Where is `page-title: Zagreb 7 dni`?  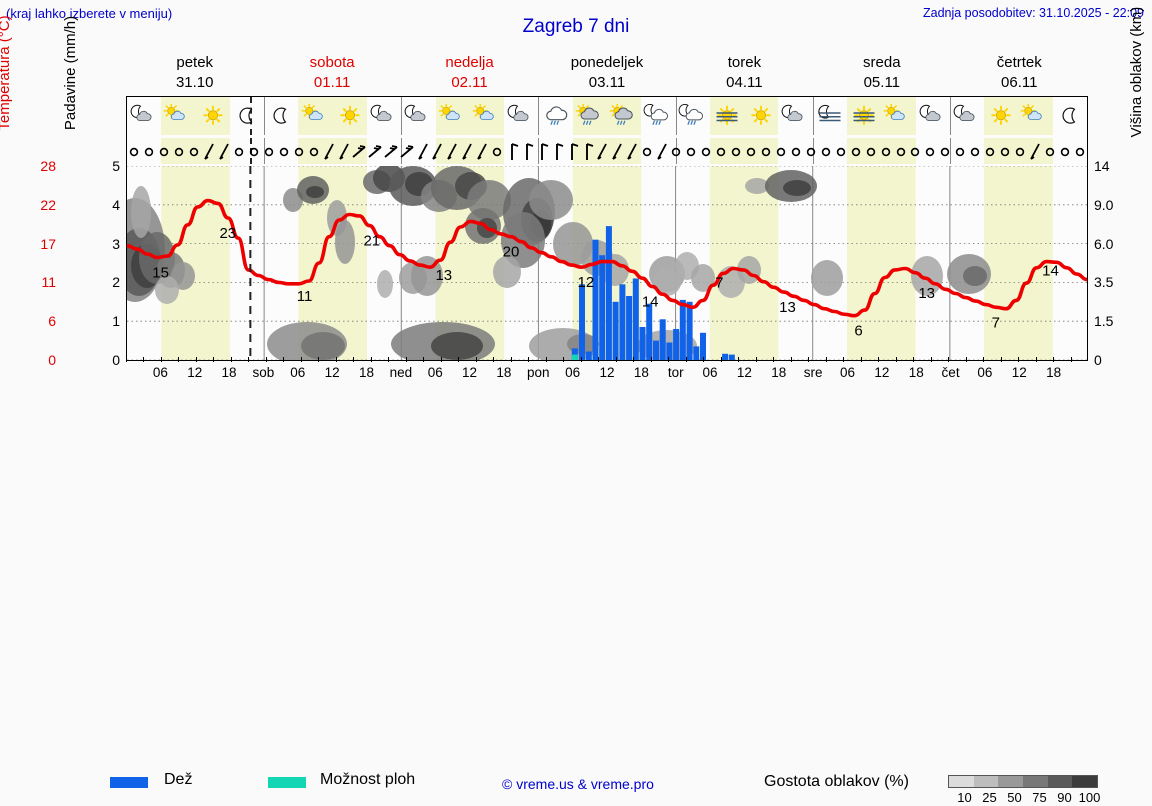 page-title: Zagreb 7 dni is located at coordinates (576, 26).